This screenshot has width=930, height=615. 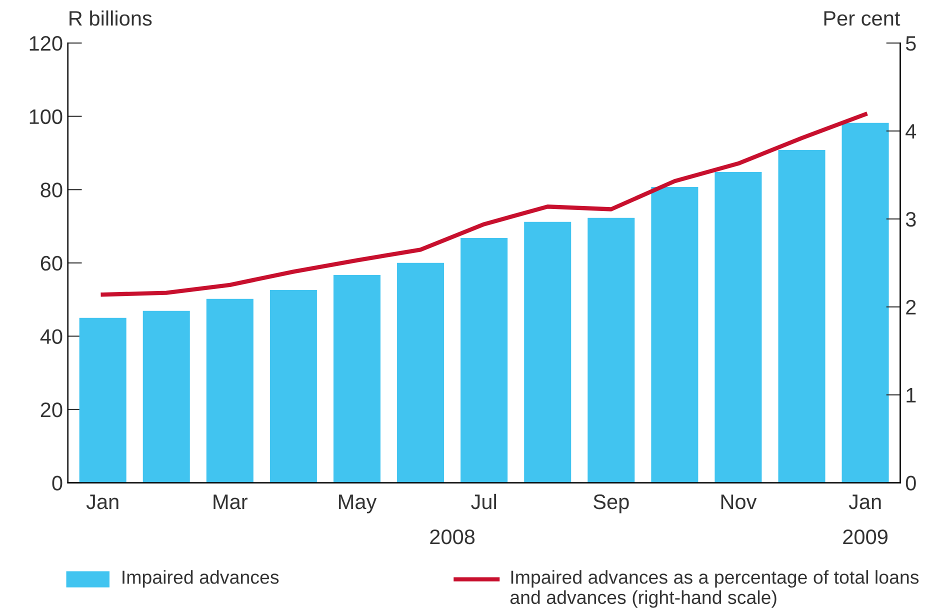 I want to click on legend-label: Impaired advances as a percentage of total loans and advances (right-hand scale), so click(x=714, y=589).